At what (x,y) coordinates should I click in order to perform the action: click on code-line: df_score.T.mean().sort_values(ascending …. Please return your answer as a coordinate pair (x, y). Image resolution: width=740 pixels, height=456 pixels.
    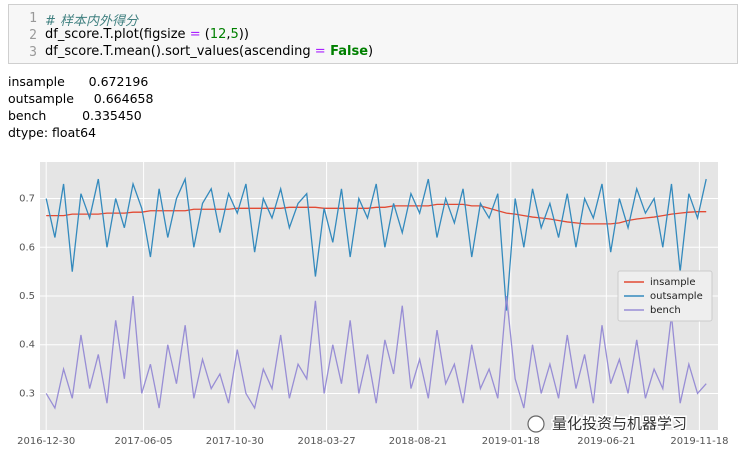
    Looking at the image, I should click on (209, 51).